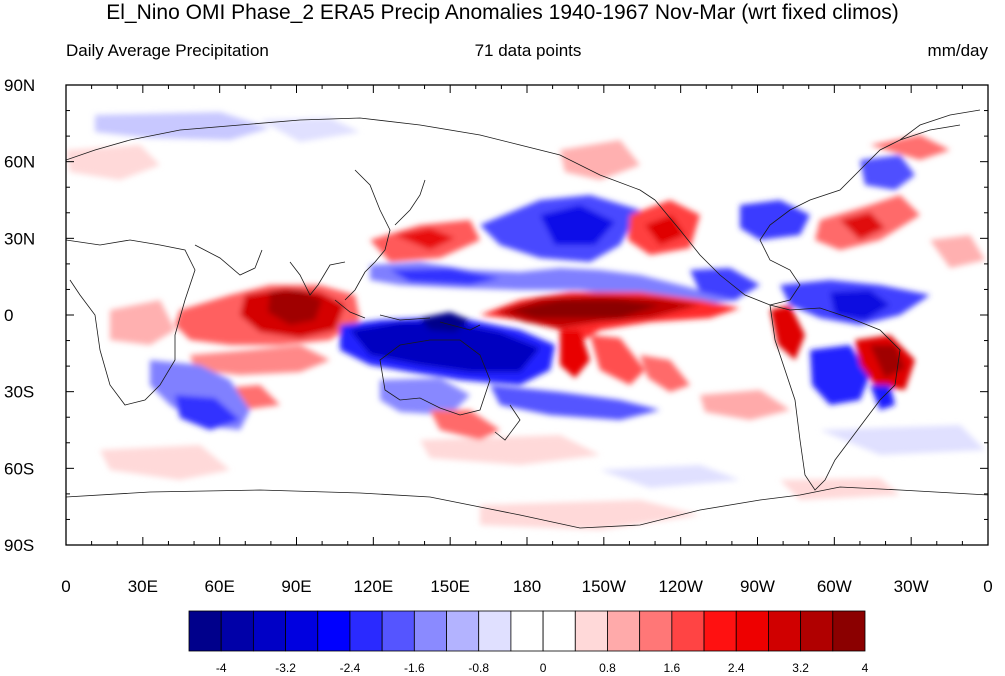  I want to click on coastline-eurasia, so click(361, 159).